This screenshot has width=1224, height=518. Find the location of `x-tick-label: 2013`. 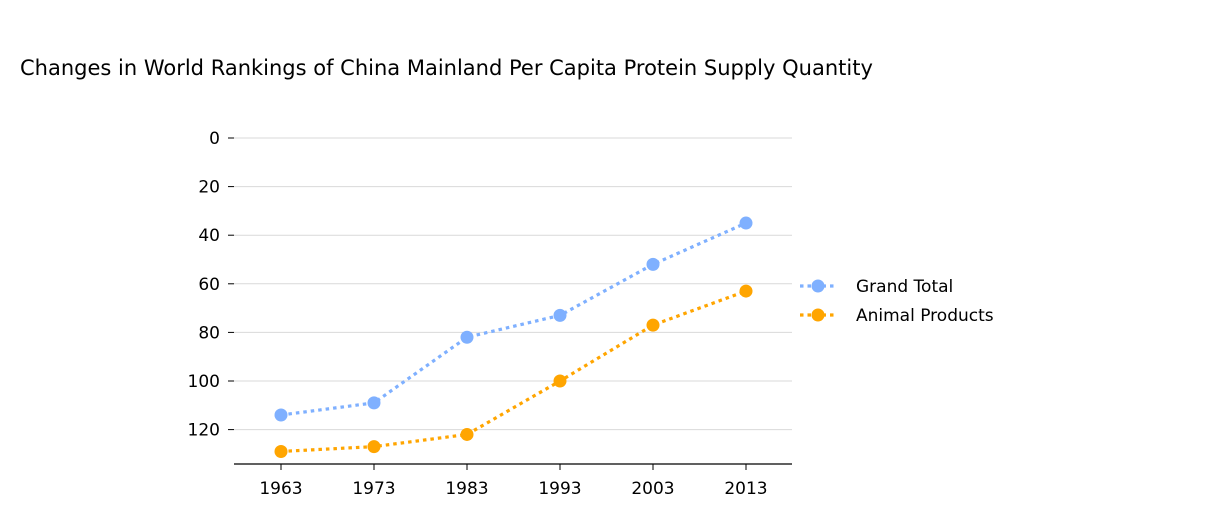

x-tick-label: 2013 is located at coordinates (745, 489).